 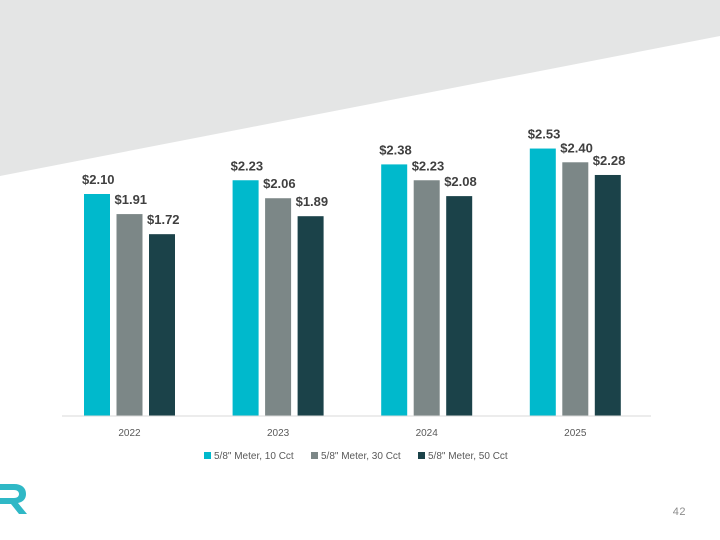 I want to click on data-label-2022-series-2: $1.91, so click(x=131, y=199).